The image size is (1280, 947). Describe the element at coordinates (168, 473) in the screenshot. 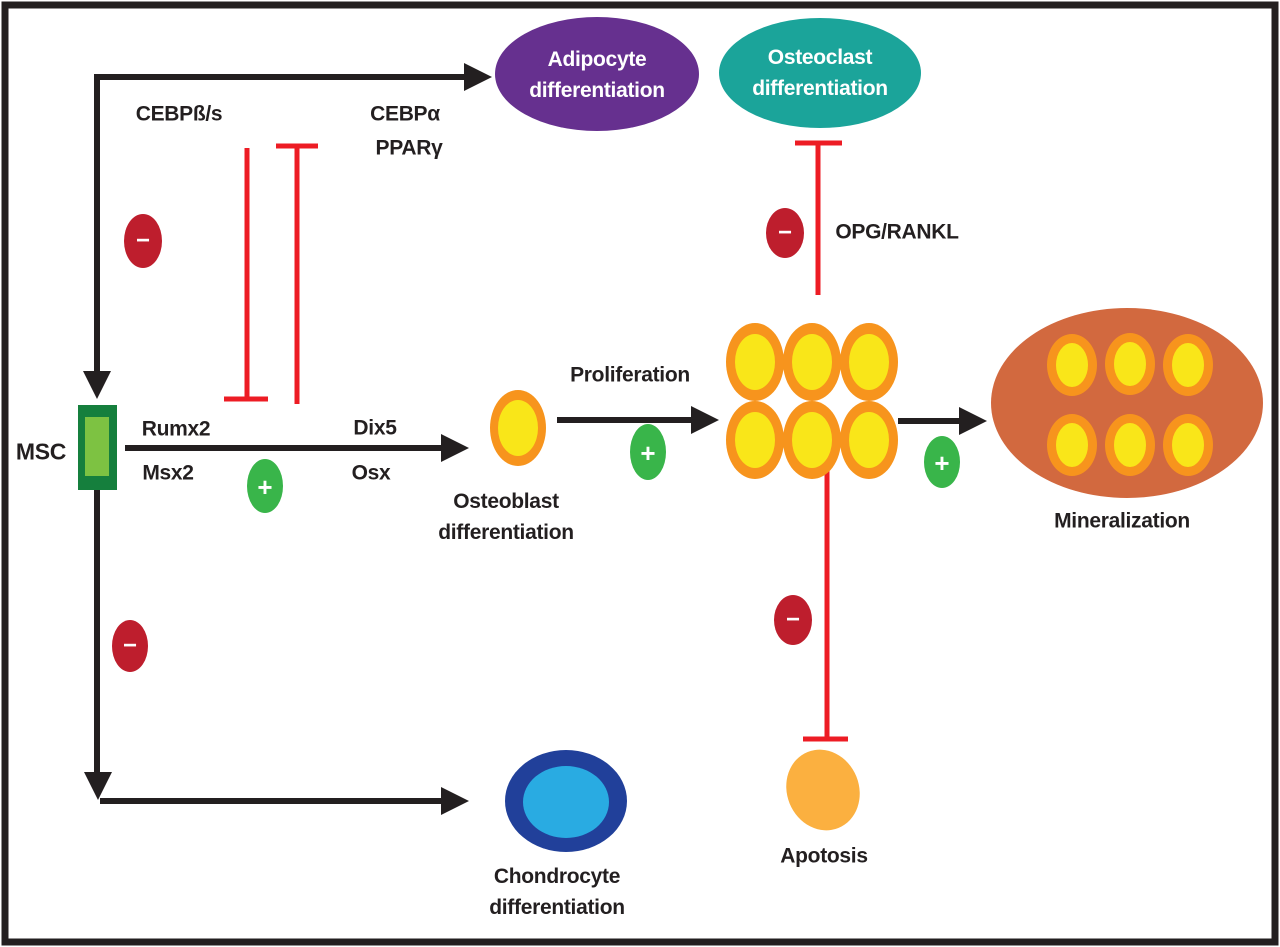

I see `msx2-label: Msx2` at that location.